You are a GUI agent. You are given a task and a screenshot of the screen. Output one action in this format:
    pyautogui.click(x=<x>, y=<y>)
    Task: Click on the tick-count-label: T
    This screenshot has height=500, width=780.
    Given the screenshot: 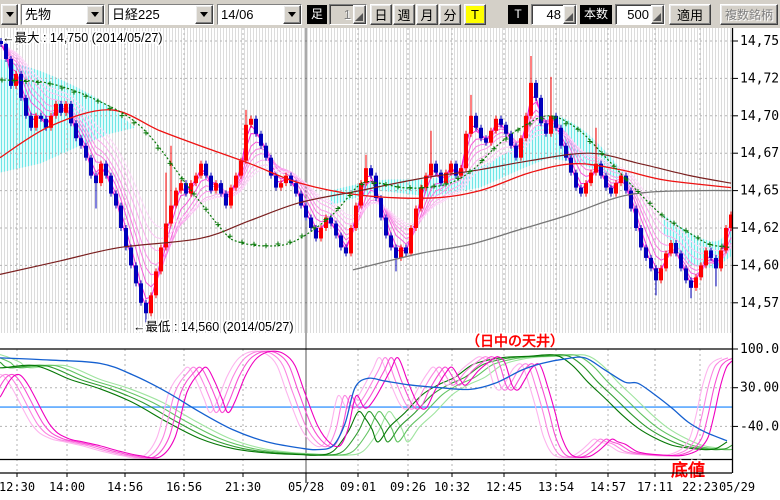 What is the action you would take?
    pyautogui.click(x=518, y=14)
    